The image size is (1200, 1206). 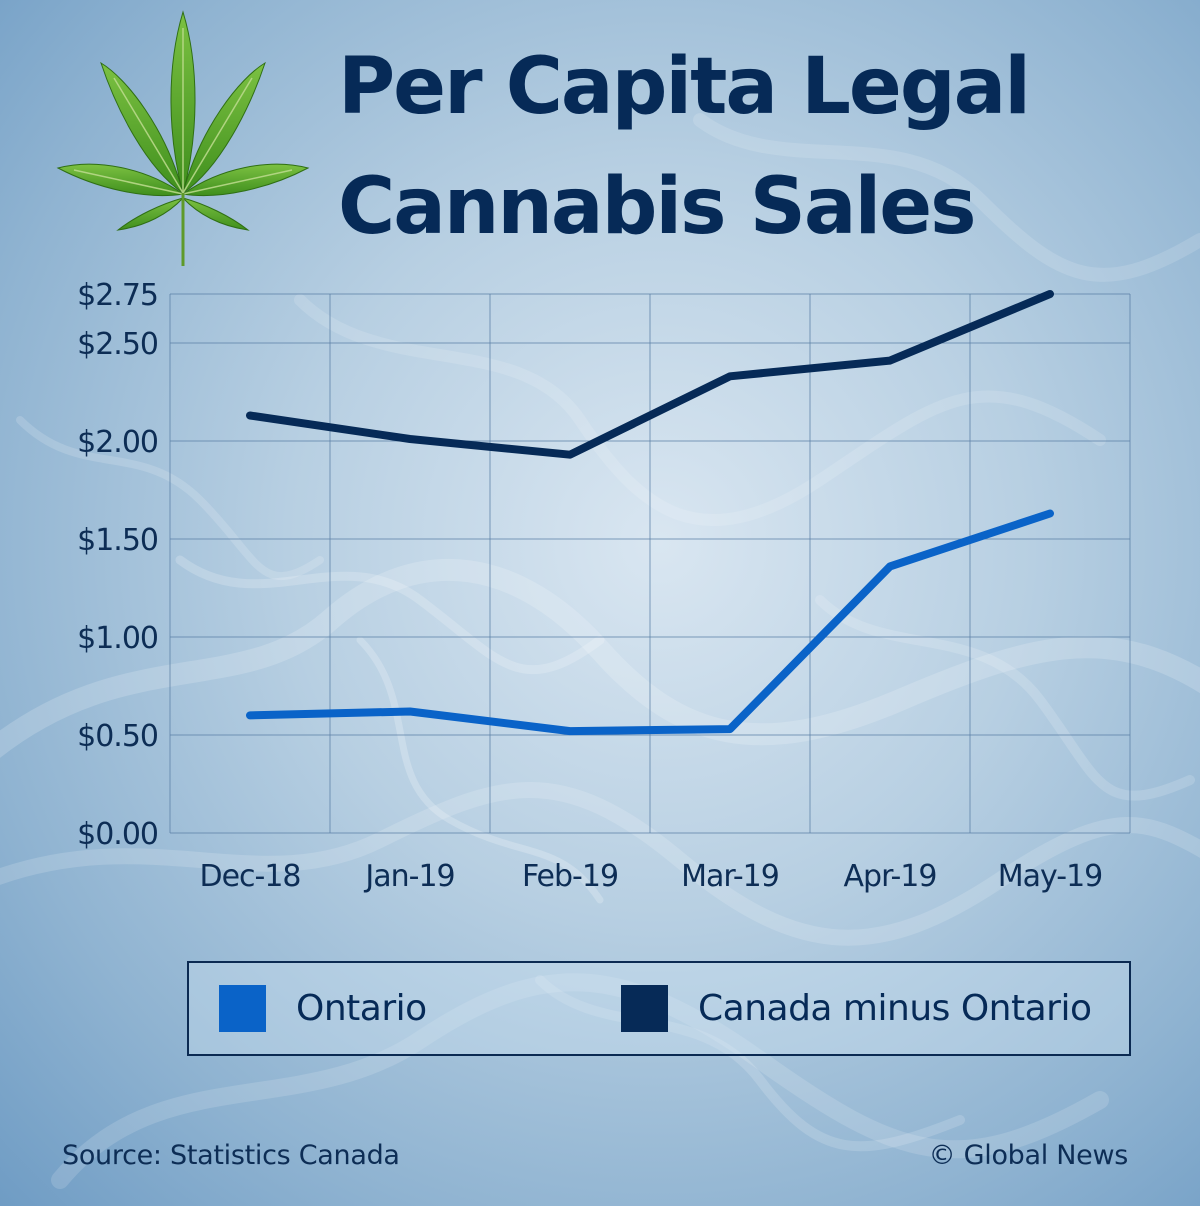 What do you see at coordinates (117, 638) in the screenshot?
I see `y-tick-label: $1.00` at bounding box center [117, 638].